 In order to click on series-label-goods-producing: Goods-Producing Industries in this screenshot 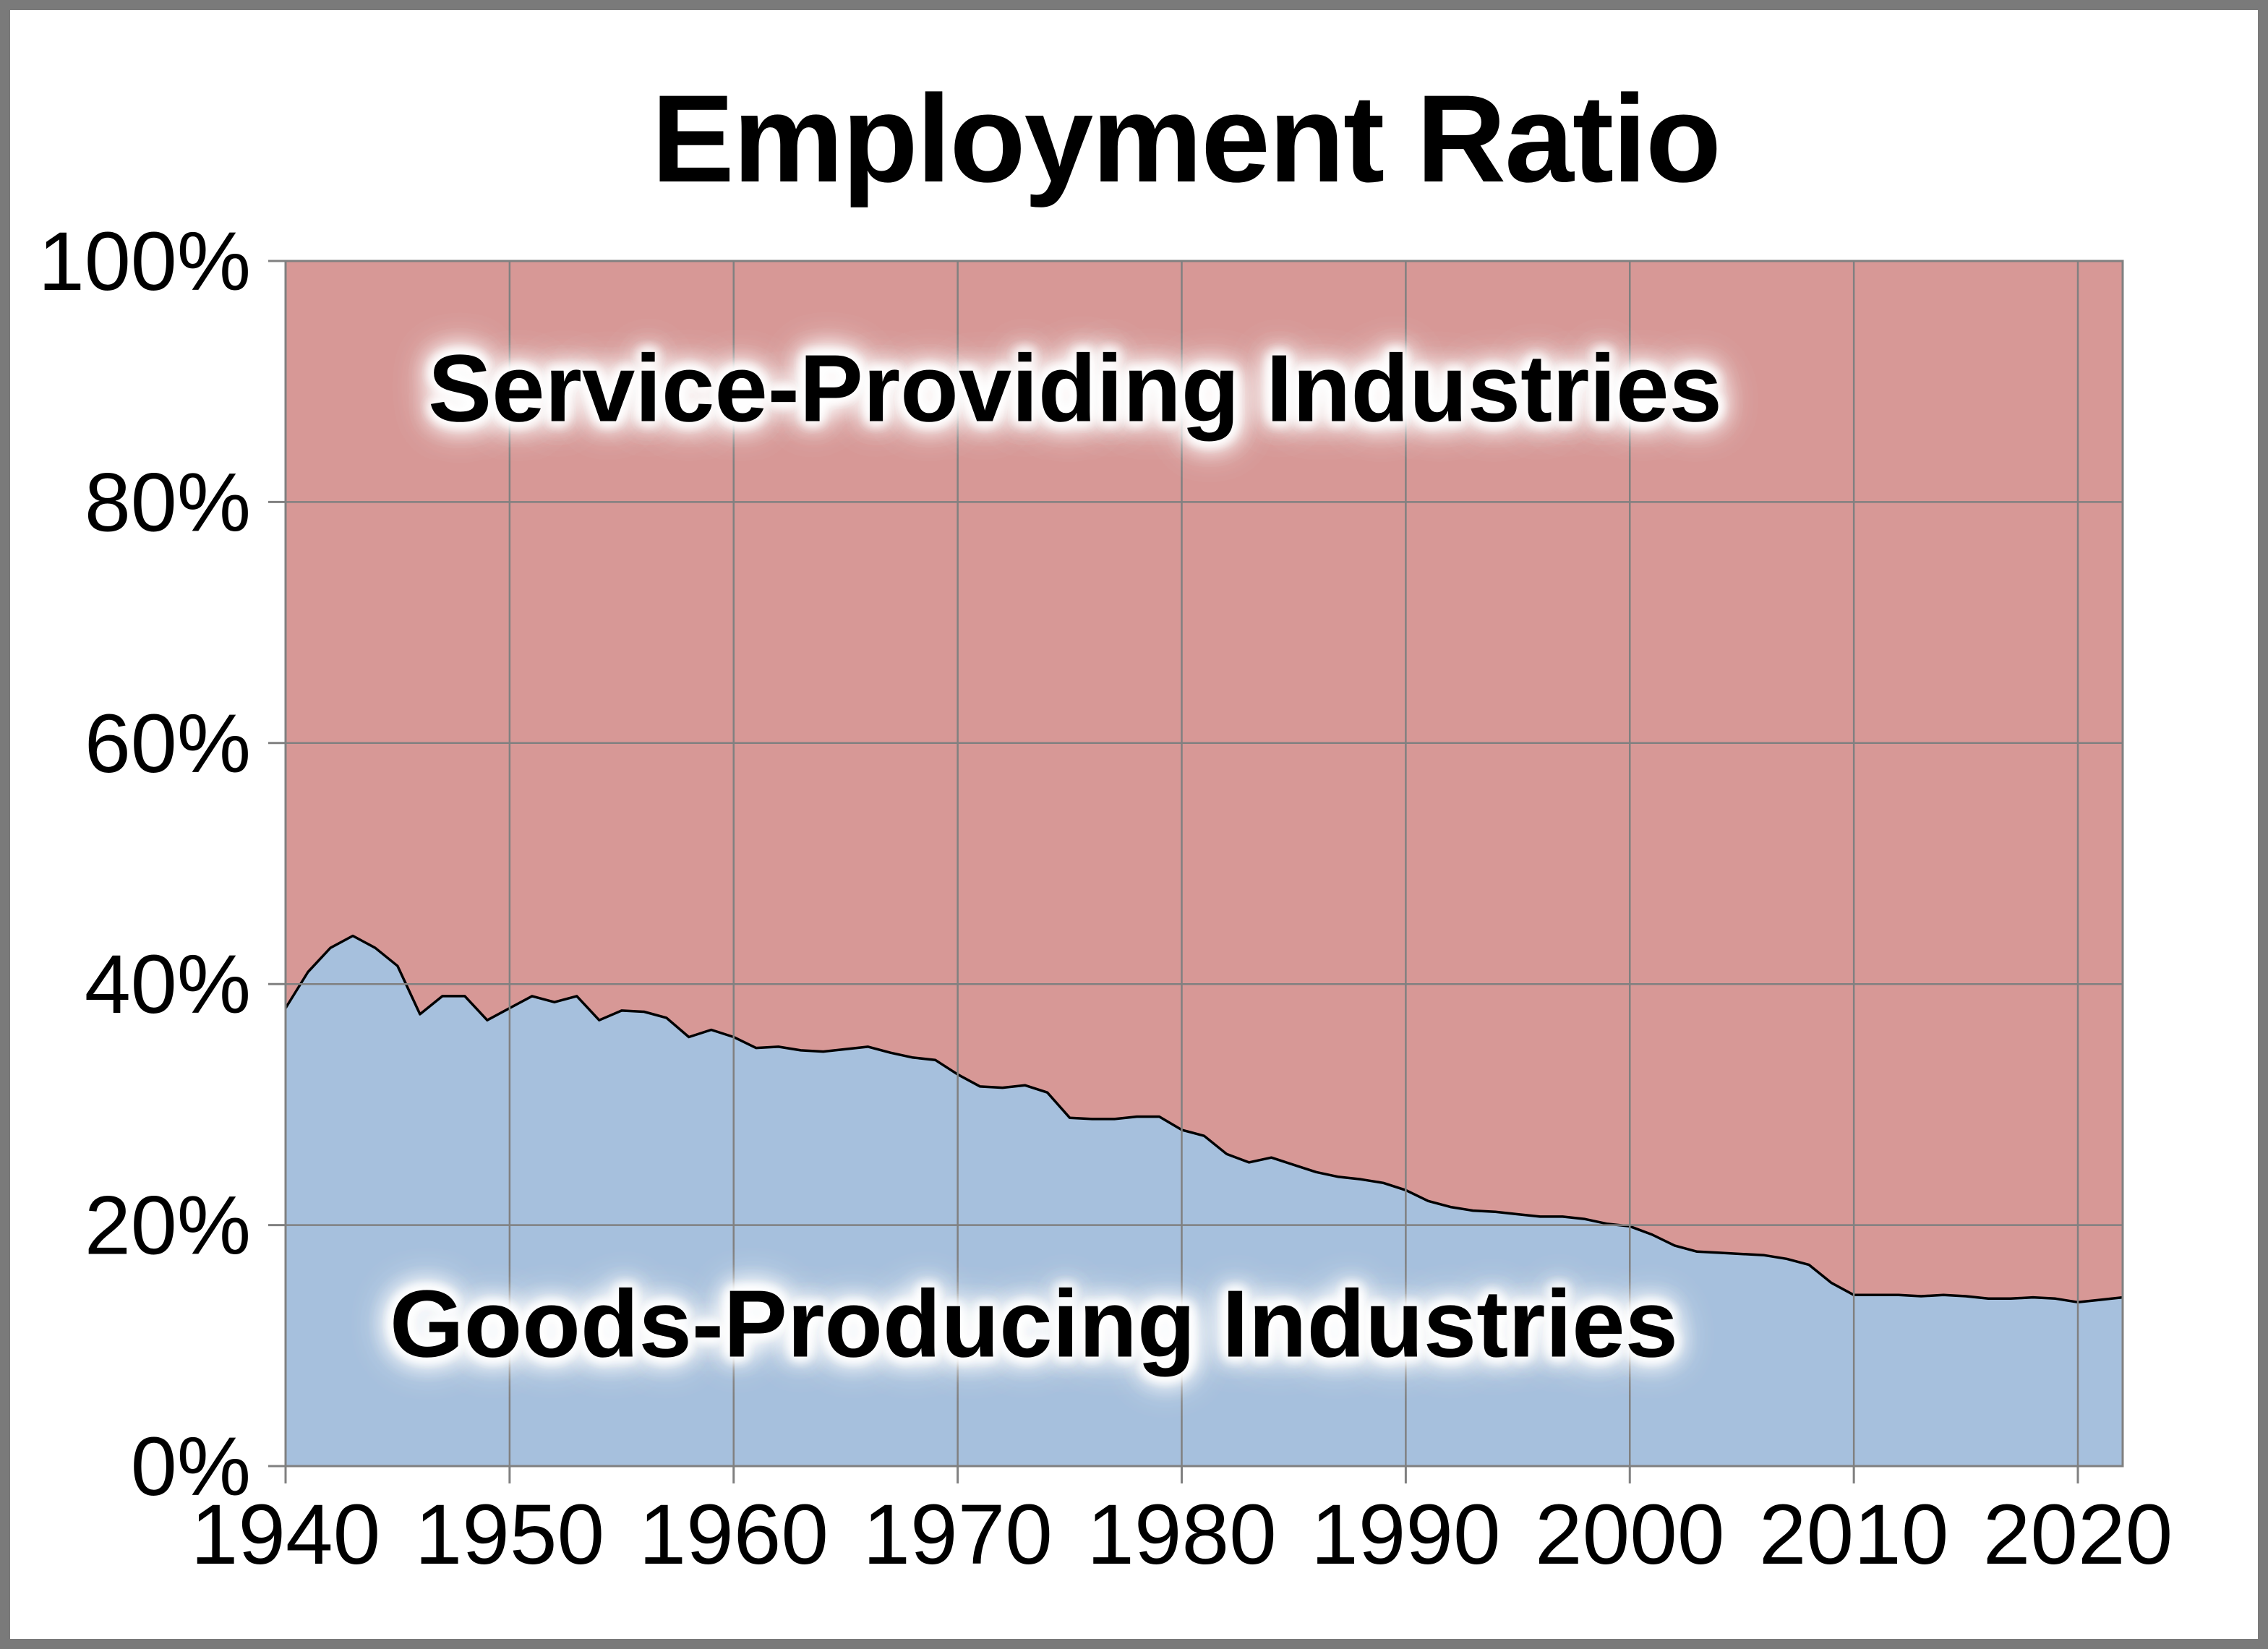, I will do `click(1034, 1323)`.